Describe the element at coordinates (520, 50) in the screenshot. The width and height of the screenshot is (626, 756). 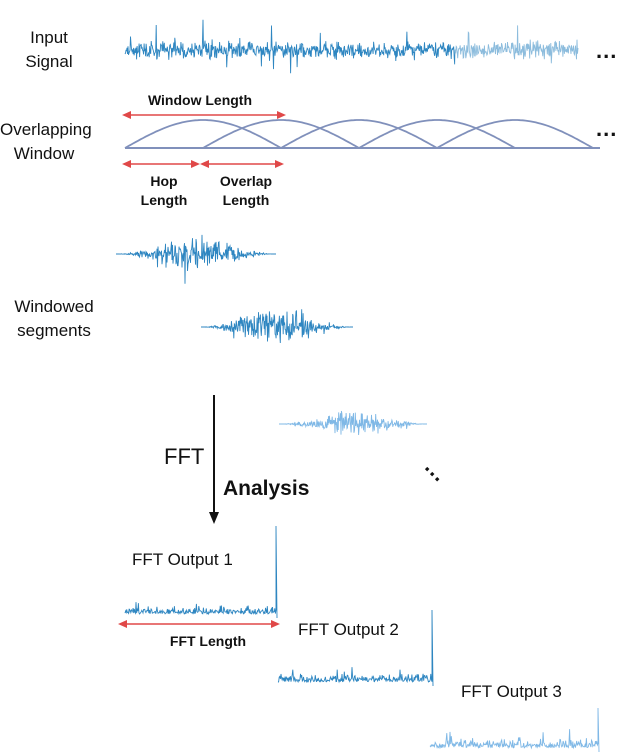
I see `input-signal-fade` at that location.